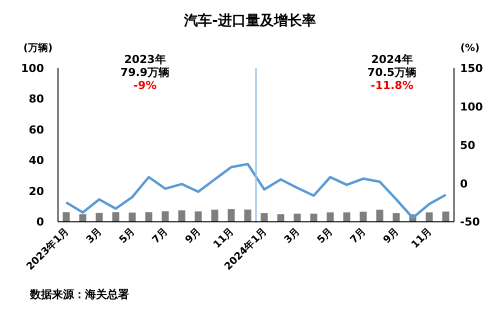  Describe the element at coordinates (36, 99) in the screenshot. I see `y-tick-label: 80` at that location.